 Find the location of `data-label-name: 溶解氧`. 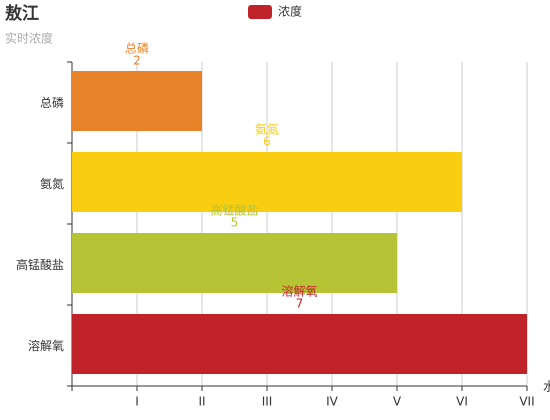

data-label-name: 溶解氧 is located at coordinates (299, 291).